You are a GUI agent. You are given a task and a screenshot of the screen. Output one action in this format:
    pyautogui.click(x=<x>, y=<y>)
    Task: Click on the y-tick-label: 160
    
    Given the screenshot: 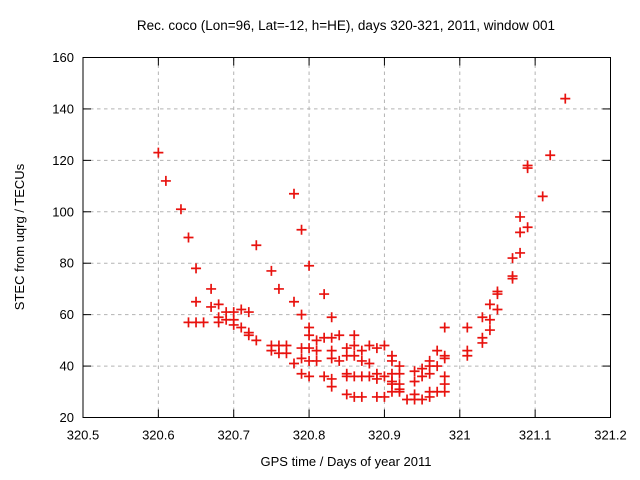 What is the action you would take?
    pyautogui.click(x=63, y=57)
    